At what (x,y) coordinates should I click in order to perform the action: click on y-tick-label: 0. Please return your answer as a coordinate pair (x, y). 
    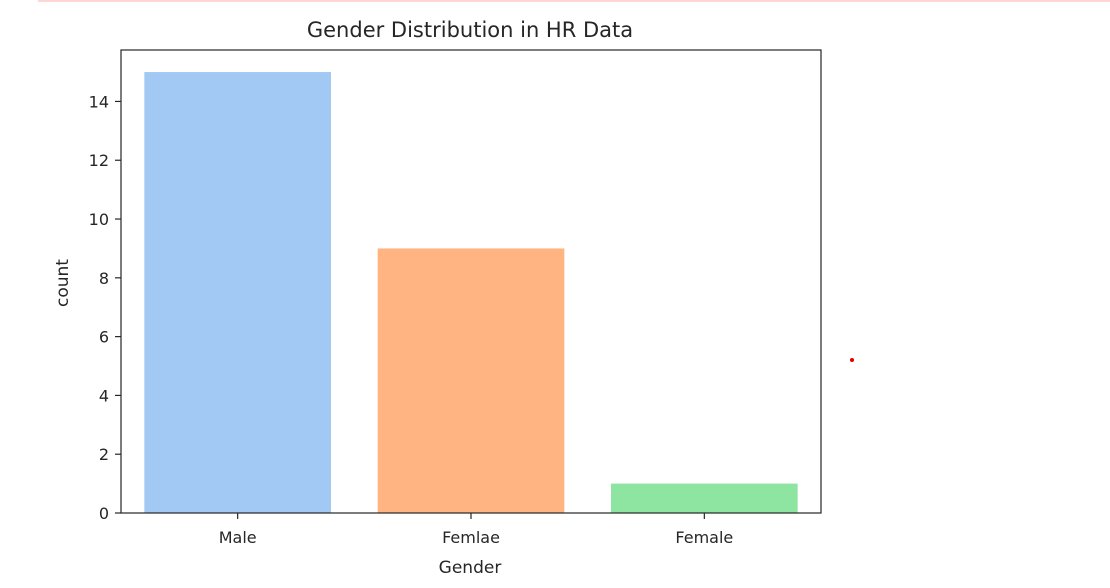
    Looking at the image, I should click on (104, 513).